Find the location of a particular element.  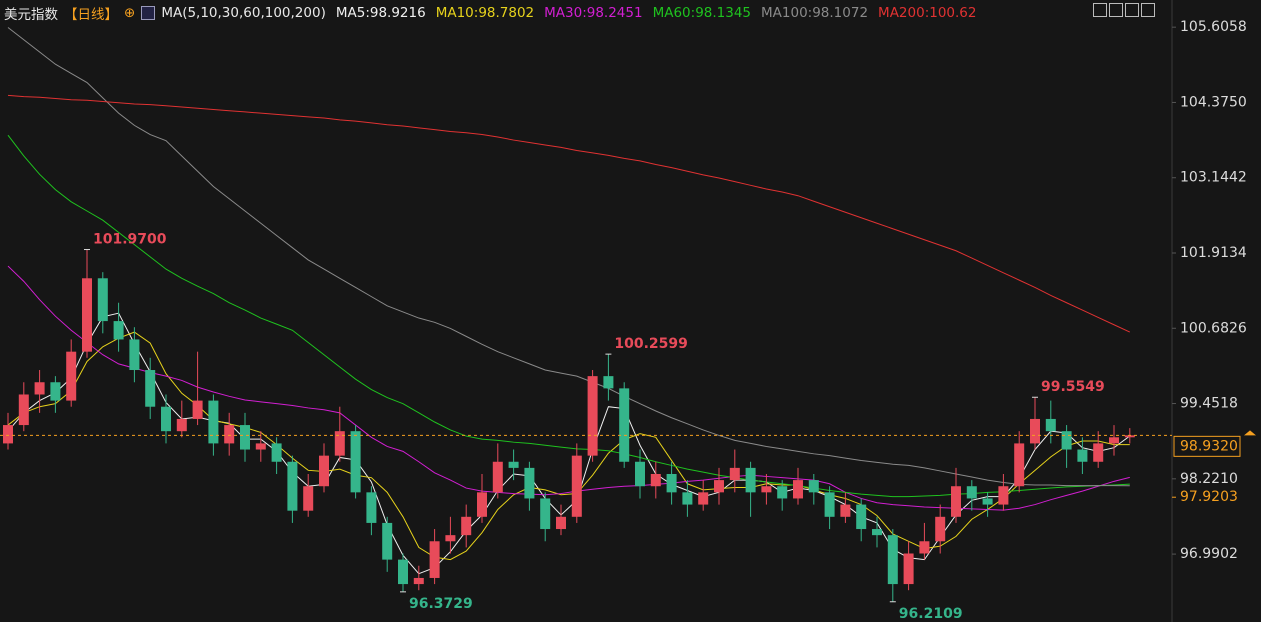

legend-entry: MA100:98.1072 is located at coordinates (815, 13).